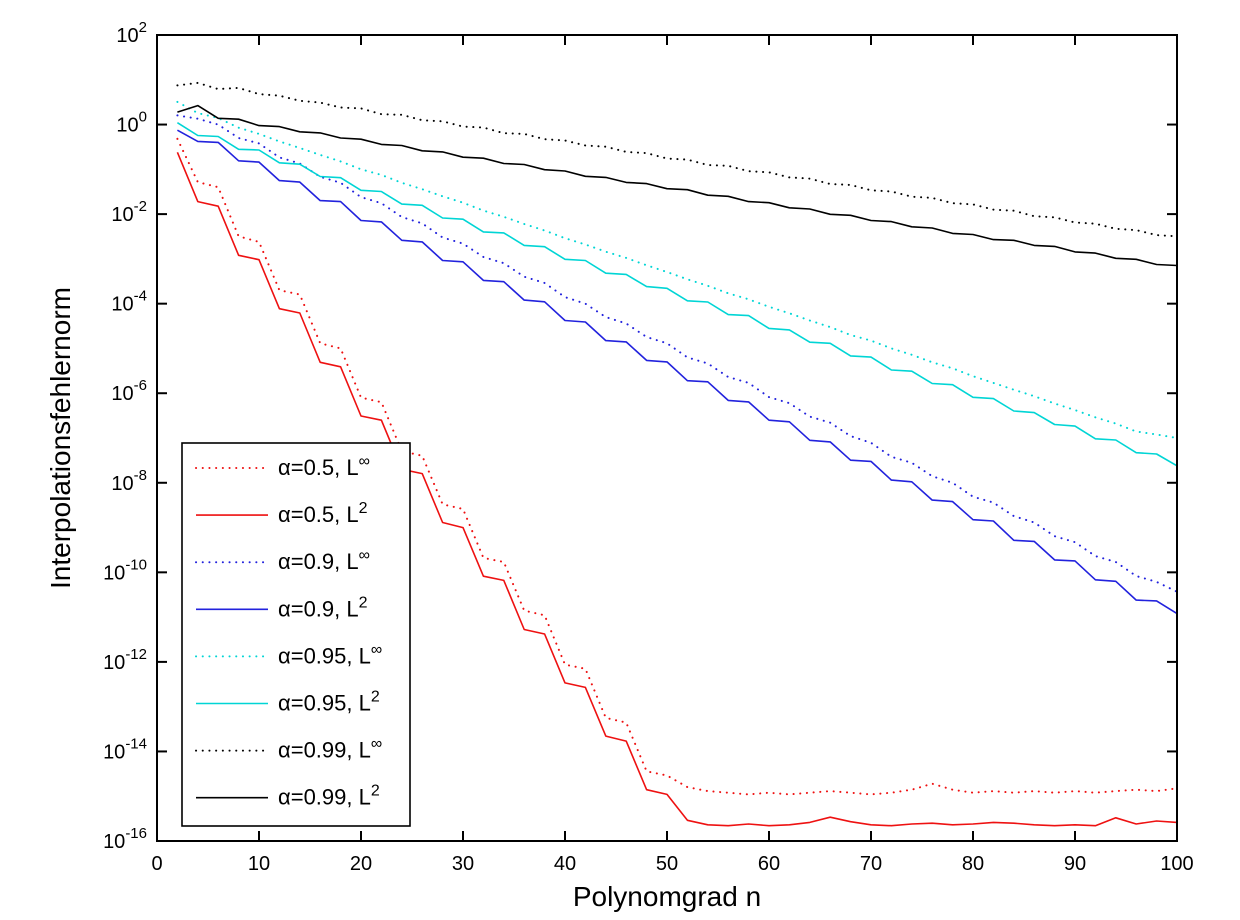  I want to click on legend-label-alpha05-linf: α=0.5, L∞, so click(324, 466).